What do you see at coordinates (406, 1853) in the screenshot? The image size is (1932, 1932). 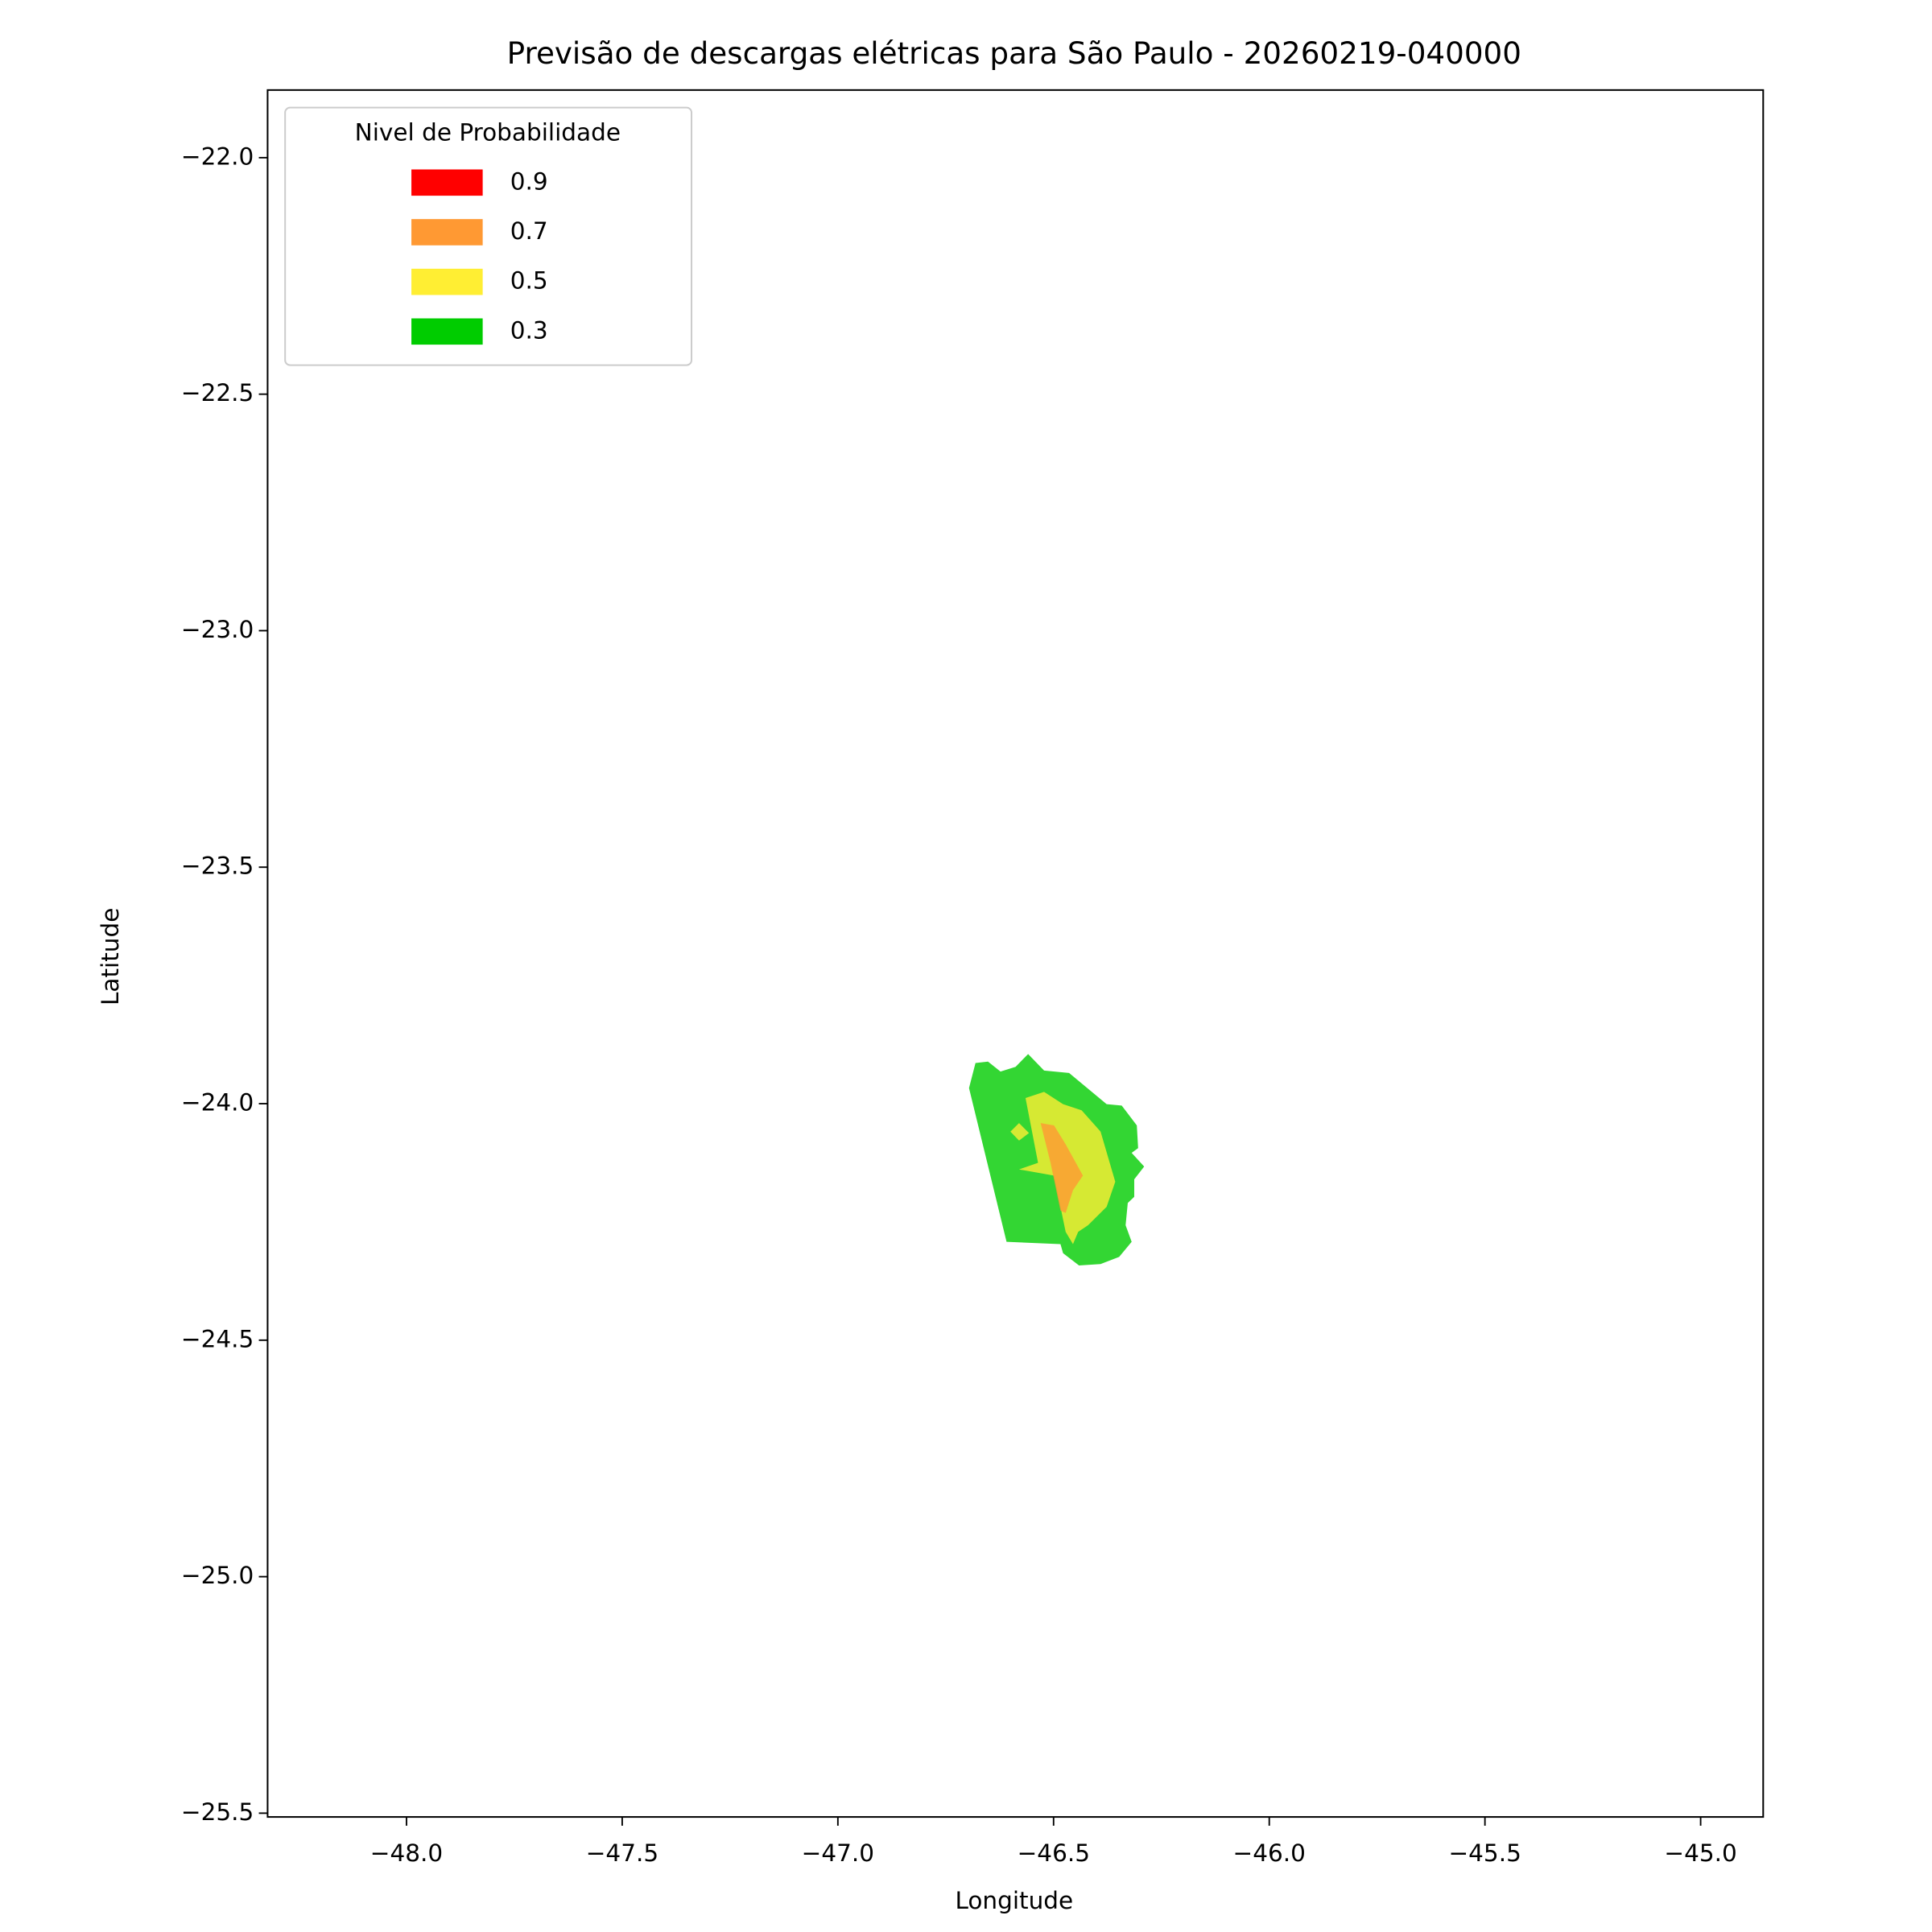 I see `x-tick-label: −48.0` at bounding box center [406, 1853].